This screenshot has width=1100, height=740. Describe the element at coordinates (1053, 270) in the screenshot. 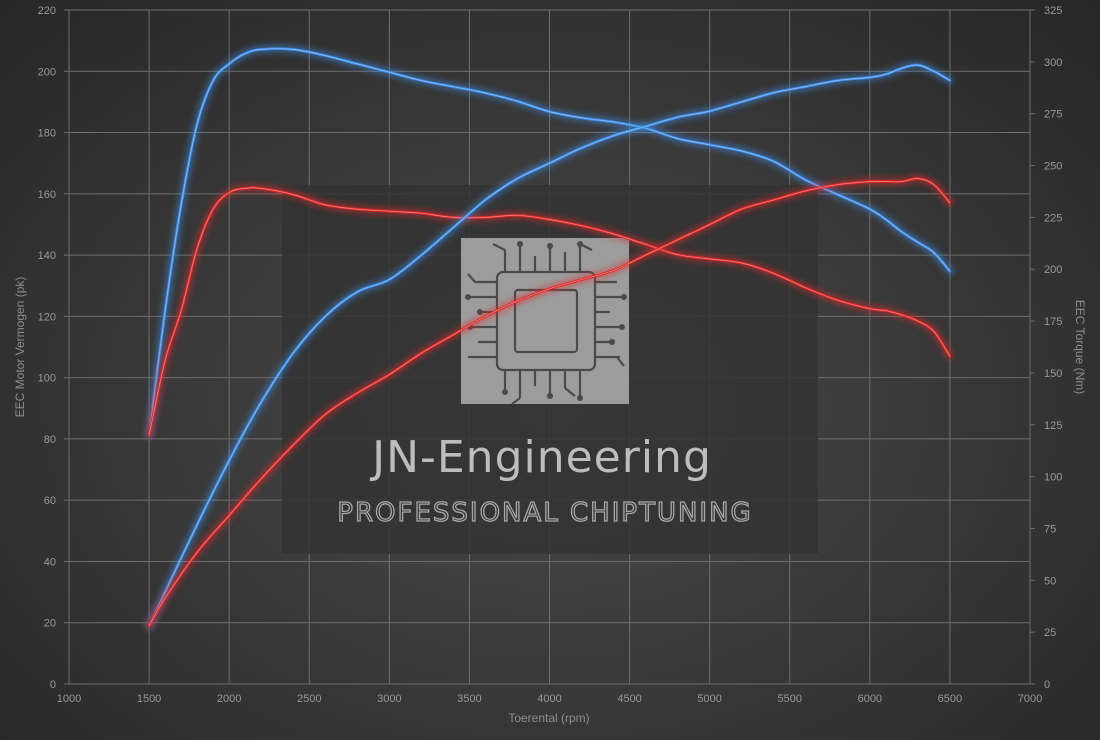

I see `y-right-tick-label: 200` at that location.